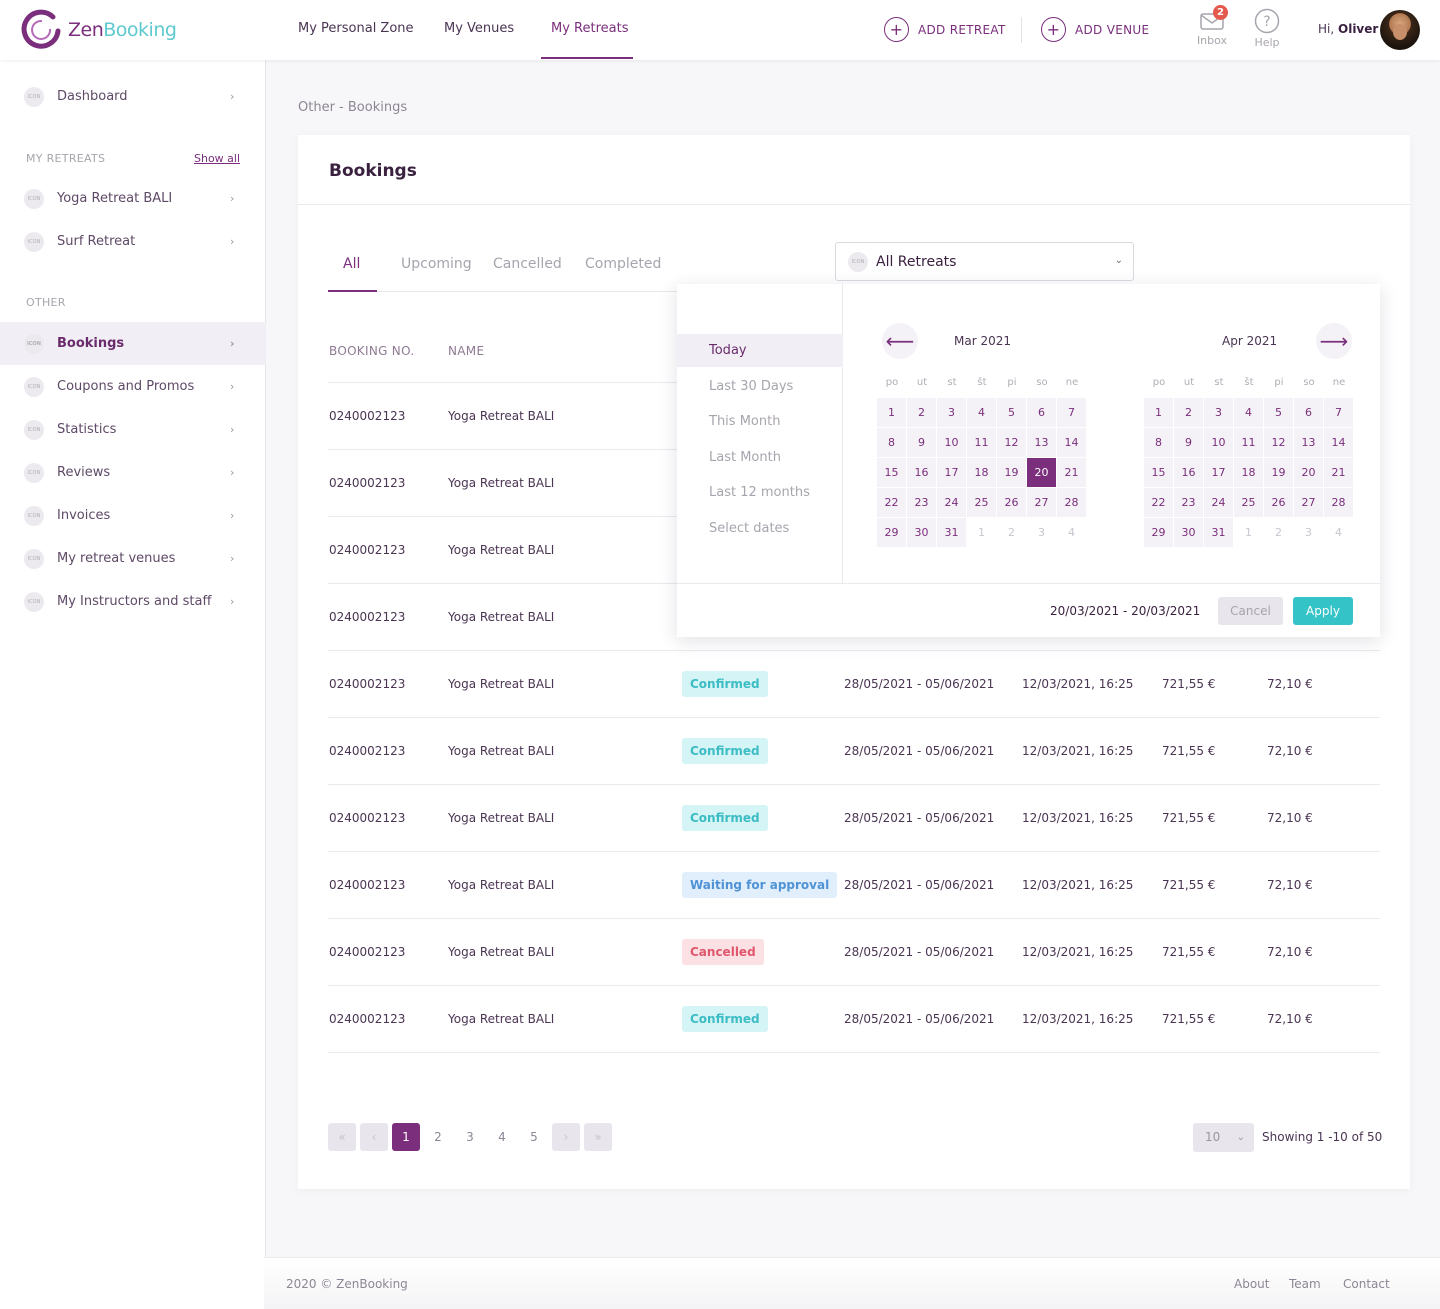  What do you see at coordinates (590, 28) in the screenshot?
I see `nav-my-retreats: My Retreats` at bounding box center [590, 28].